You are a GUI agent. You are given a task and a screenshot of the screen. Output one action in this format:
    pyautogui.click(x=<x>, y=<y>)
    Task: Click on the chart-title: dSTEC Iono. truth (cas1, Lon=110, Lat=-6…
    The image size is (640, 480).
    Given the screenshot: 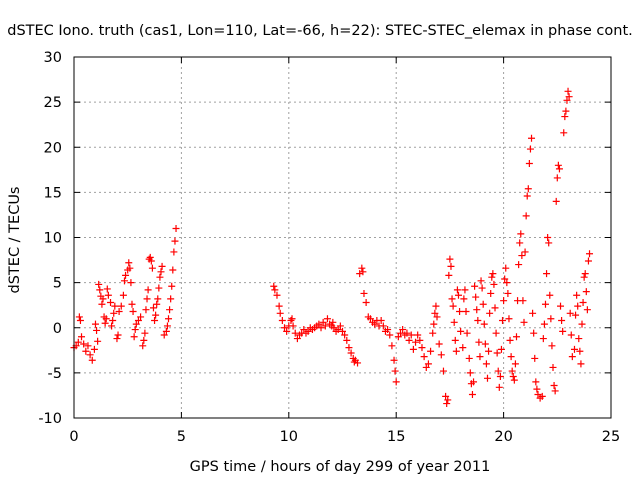 What is the action you would take?
    pyautogui.click(x=320, y=31)
    